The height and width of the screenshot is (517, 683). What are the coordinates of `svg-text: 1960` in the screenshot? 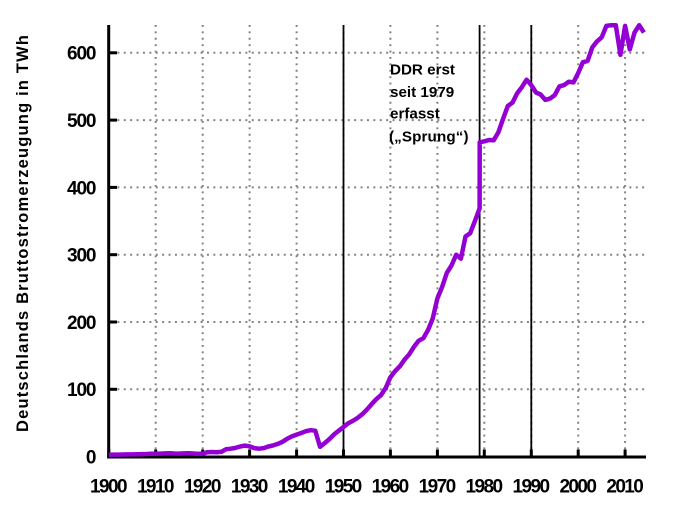 It's located at (391, 487).